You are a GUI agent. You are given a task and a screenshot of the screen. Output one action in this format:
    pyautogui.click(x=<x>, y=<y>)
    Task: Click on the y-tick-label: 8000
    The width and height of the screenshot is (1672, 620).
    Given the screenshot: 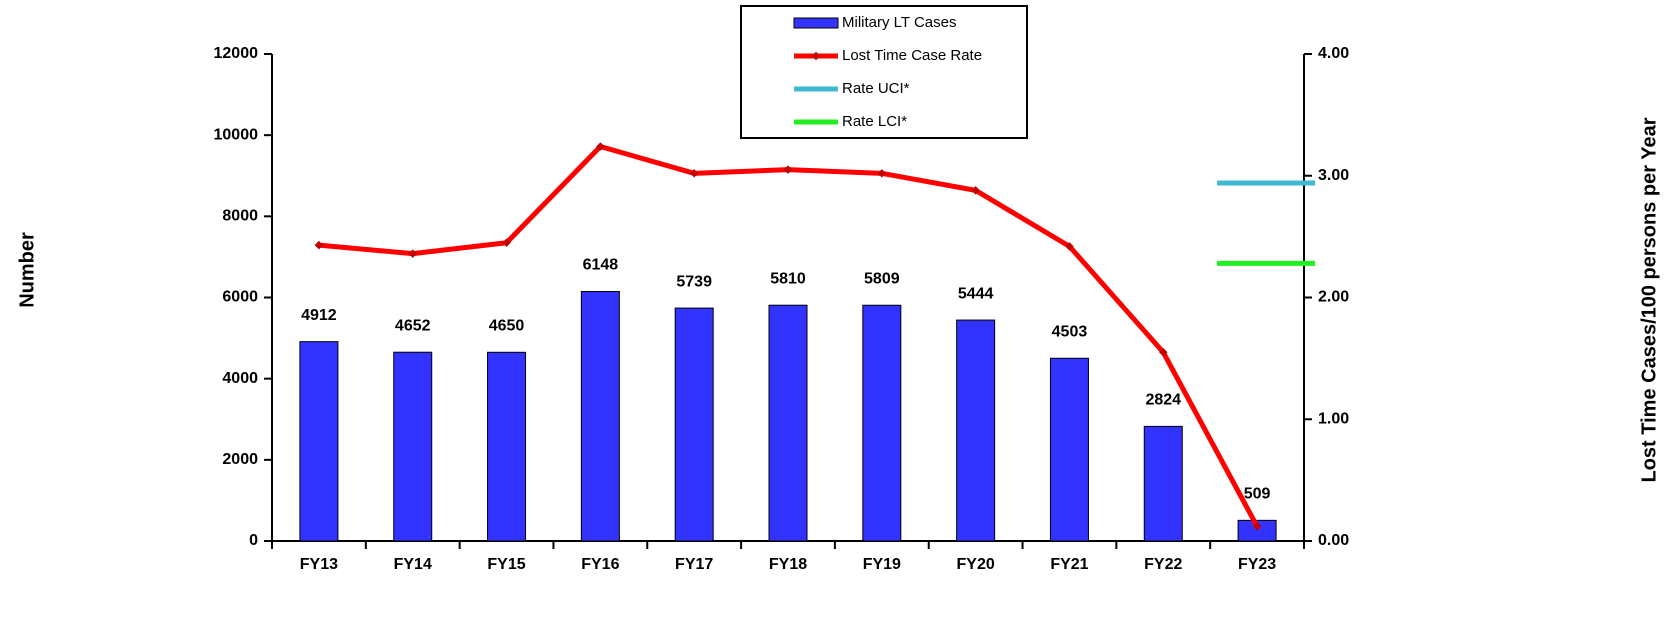 What is the action you would take?
    pyautogui.click(x=240, y=216)
    